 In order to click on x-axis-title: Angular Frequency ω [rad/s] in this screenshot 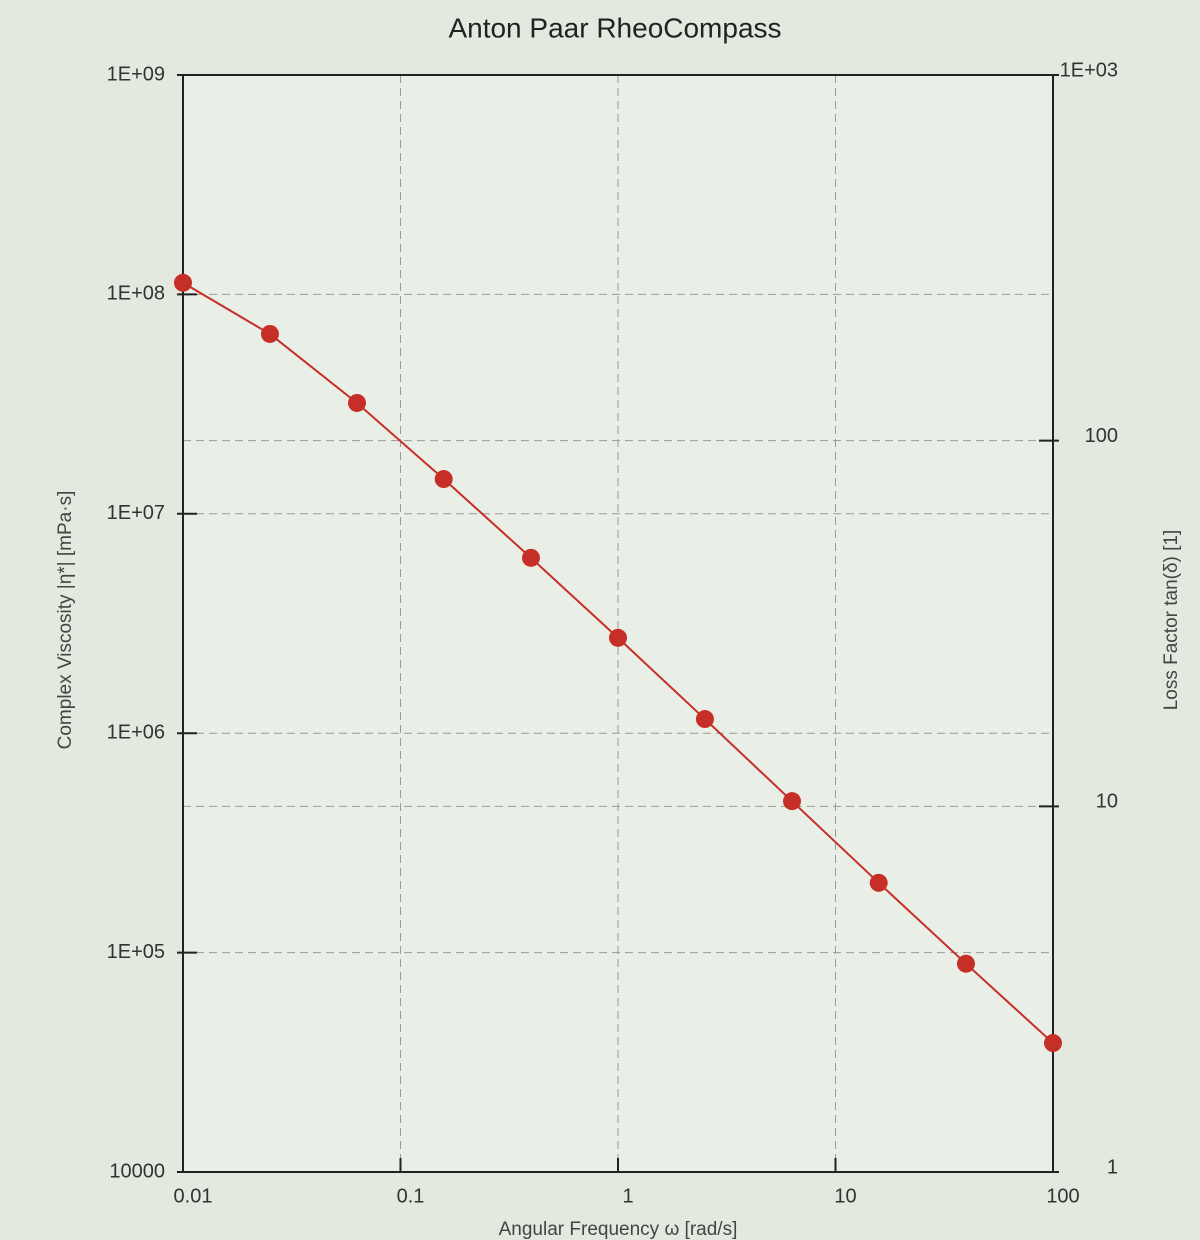, I will do `click(618, 1229)`.